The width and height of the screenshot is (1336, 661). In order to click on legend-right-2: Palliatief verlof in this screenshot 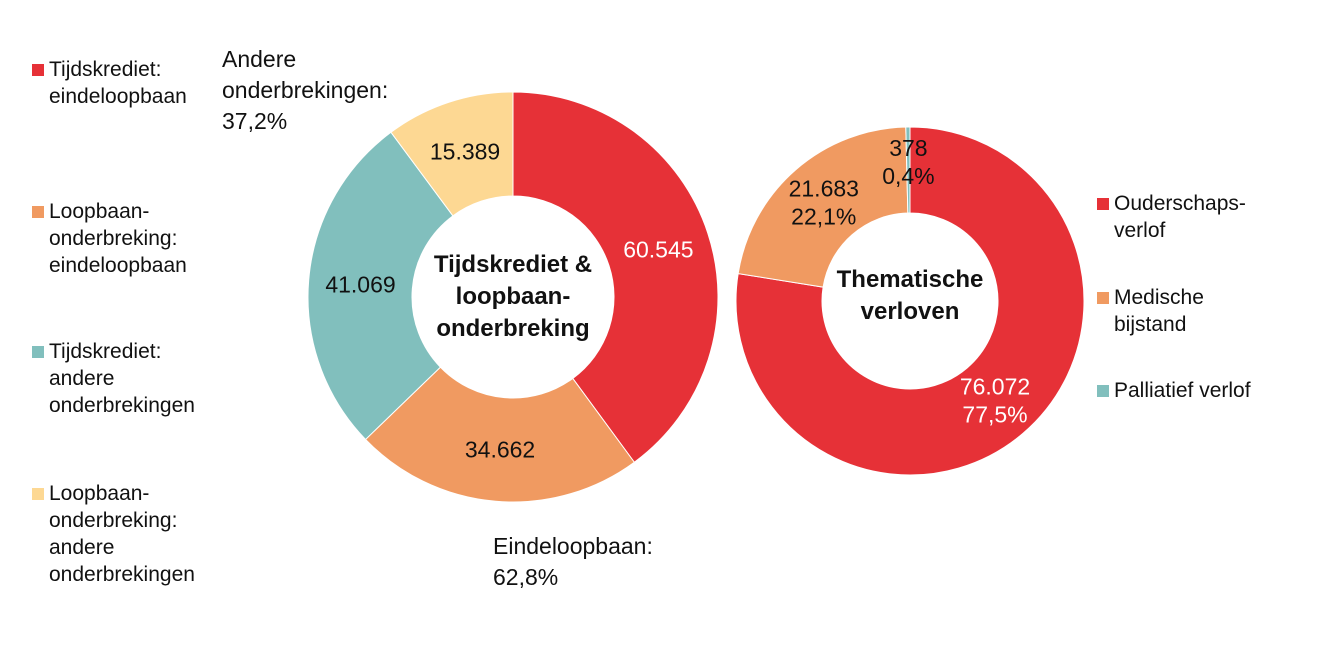, I will do `click(1174, 390)`.